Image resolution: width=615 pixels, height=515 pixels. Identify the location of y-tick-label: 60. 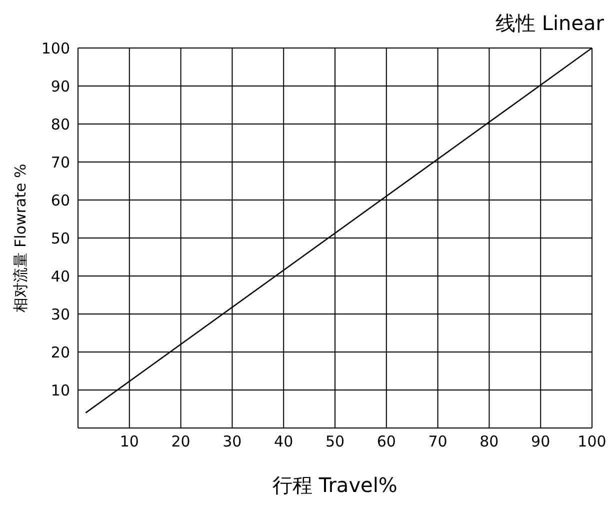
(60, 200).